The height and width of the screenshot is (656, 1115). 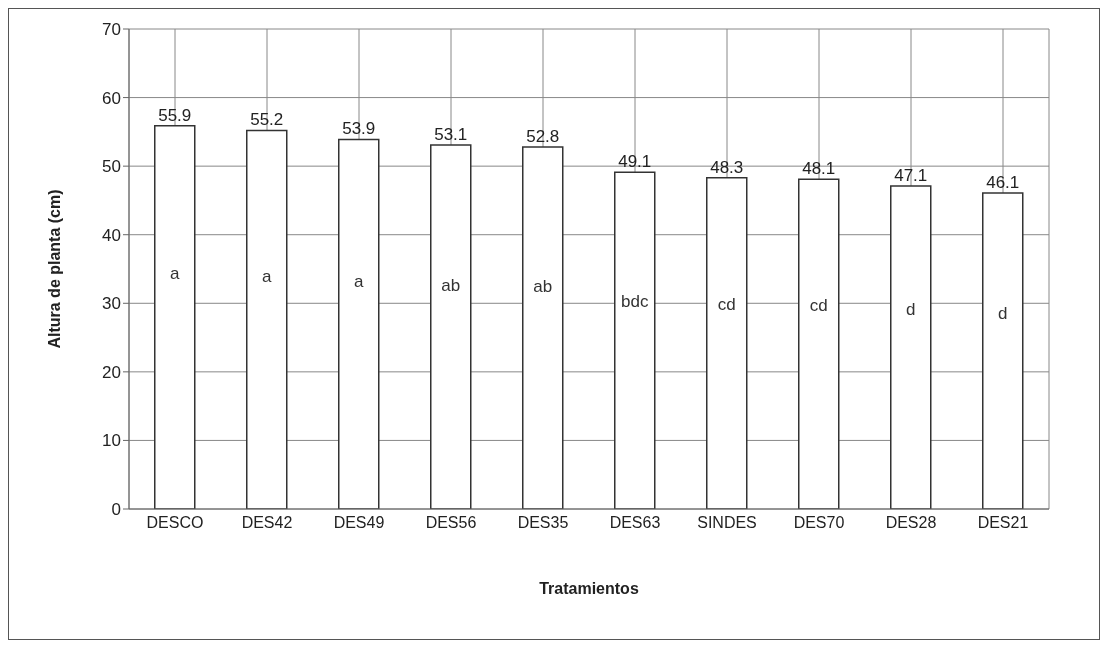 What do you see at coordinates (819, 169) in the screenshot?
I see `data-label: 48.1` at bounding box center [819, 169].